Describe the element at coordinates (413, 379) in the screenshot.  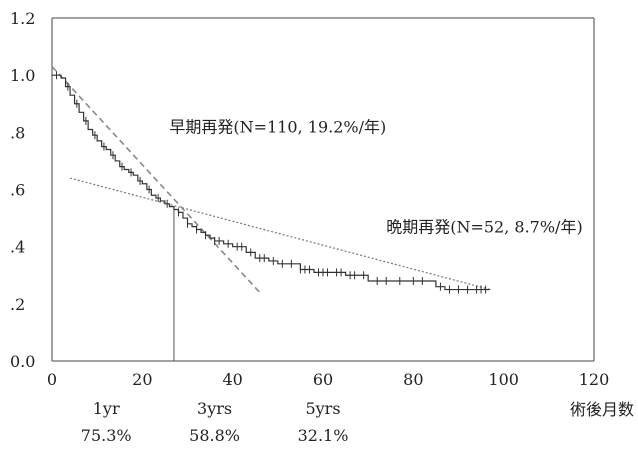
I see `x-tick-label: 80` at that location.